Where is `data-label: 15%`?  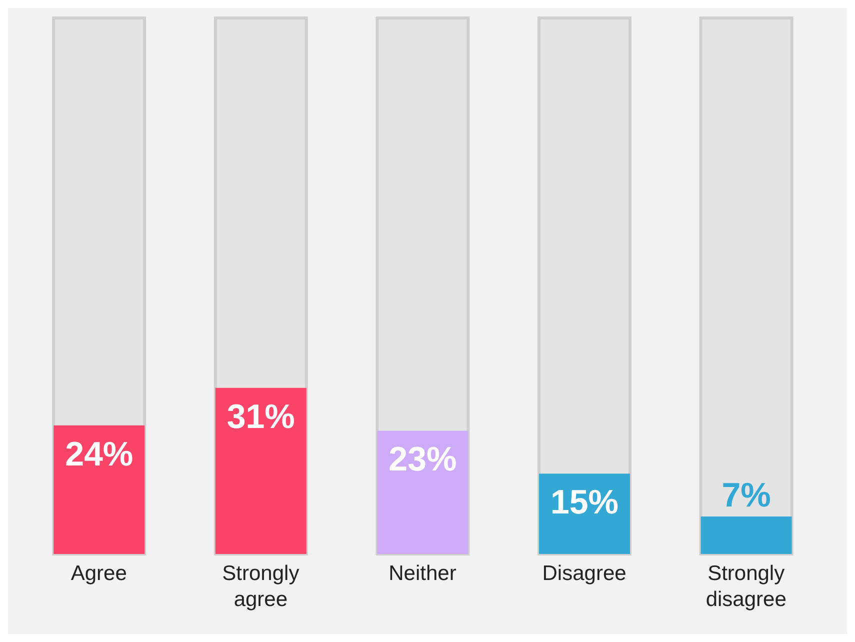 data-label: 15% is located at coordinates (584, 503).